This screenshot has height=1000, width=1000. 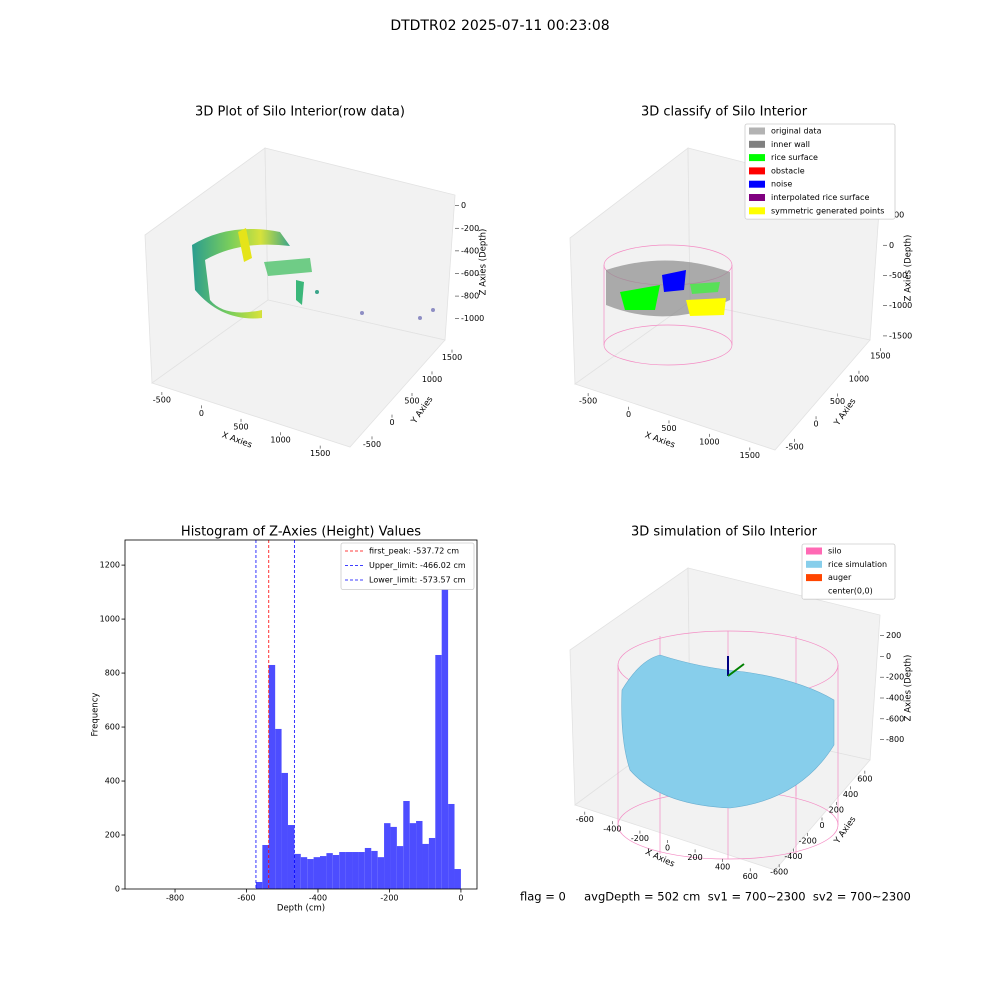 I want to click on z-tick-label: 200, so click(x=893, y=635).